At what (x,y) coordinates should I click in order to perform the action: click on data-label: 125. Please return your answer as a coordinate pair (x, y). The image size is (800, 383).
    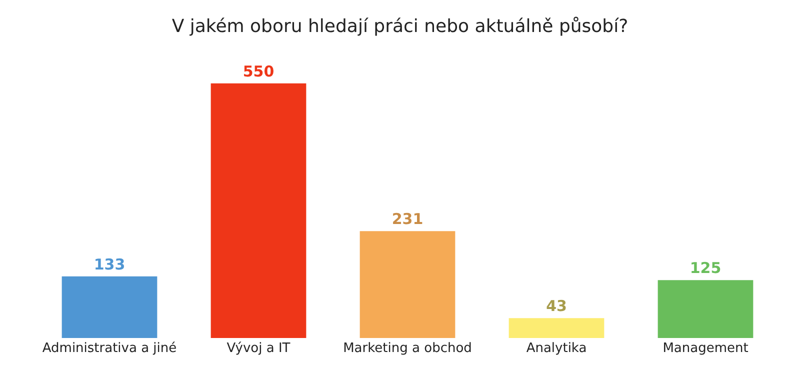
    Looking at the image, I should click on (706, 268).